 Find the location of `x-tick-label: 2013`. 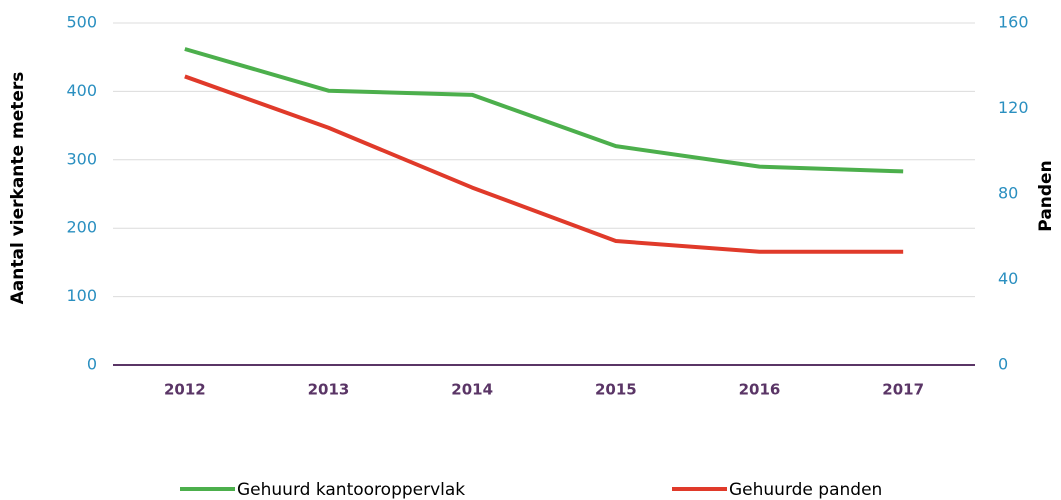

x-tick-label: 2013 is located at coordinates (329, 390).